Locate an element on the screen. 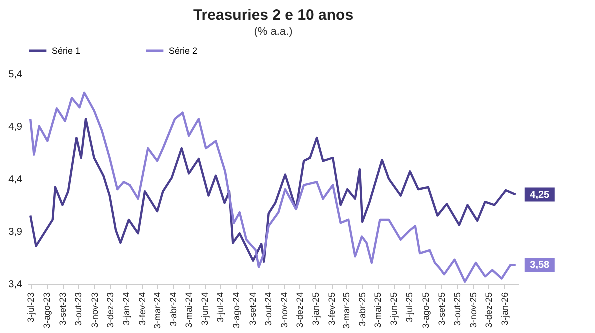  x-tick-label: 3-mar-24 is located at coordinates (157, 311).